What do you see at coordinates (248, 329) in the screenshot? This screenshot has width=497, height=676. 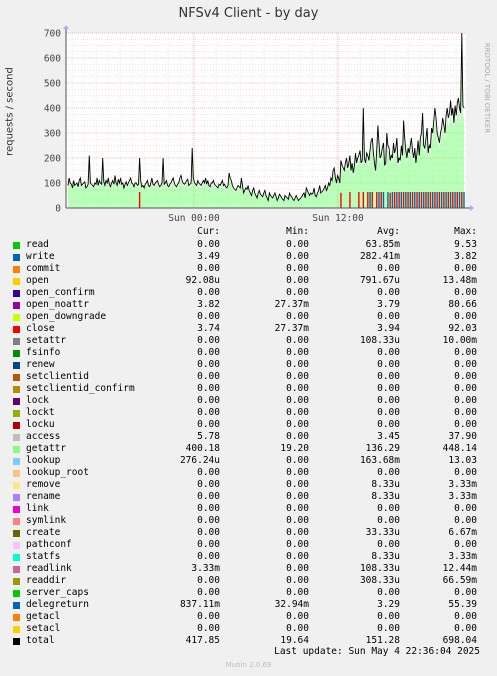 I see `legend-row-close: close 3.74 27.37m 3.94 92.03` at bounding box center [248, 329].